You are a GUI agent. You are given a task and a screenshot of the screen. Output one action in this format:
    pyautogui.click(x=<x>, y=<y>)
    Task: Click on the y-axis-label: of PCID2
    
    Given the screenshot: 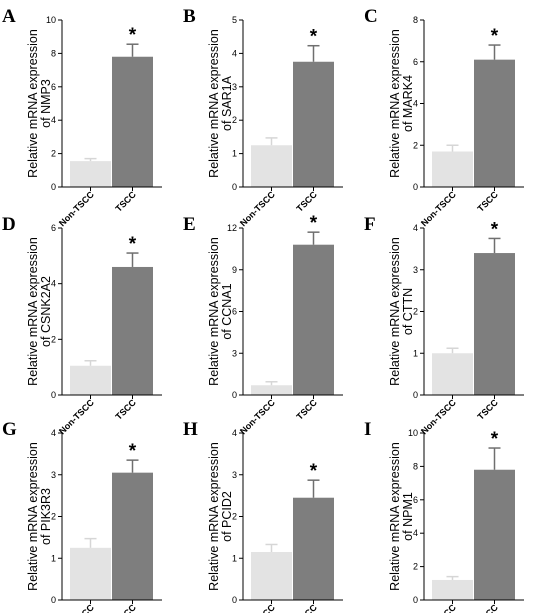 What is the action you would take?
    pyautogui.click(x=227, y=516)
    